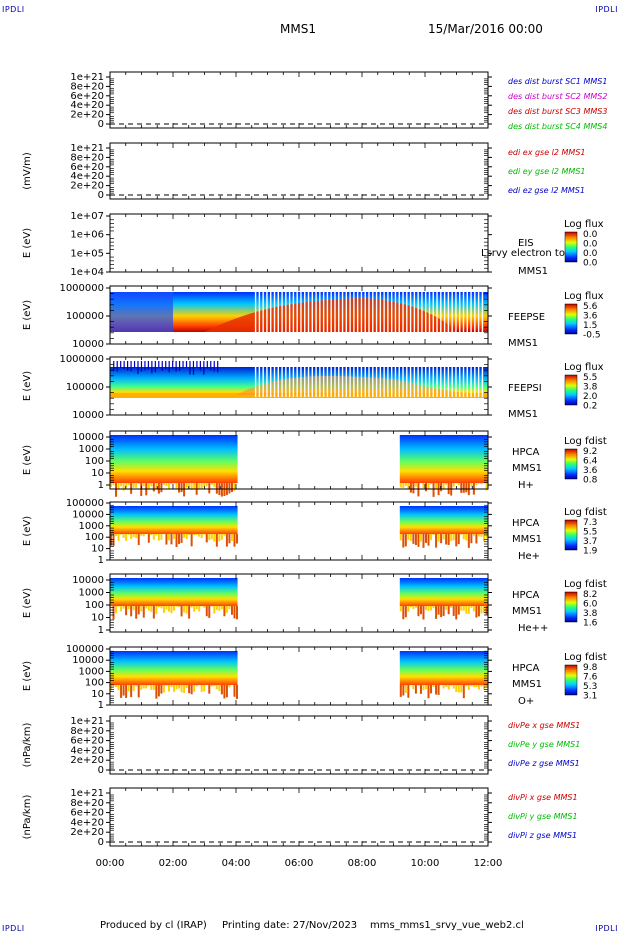 This screenshot has width=630, height=934. Describe the element at coordinates (88, 660) in the screenshot. I see `y-tick-label: 10000` at that location.